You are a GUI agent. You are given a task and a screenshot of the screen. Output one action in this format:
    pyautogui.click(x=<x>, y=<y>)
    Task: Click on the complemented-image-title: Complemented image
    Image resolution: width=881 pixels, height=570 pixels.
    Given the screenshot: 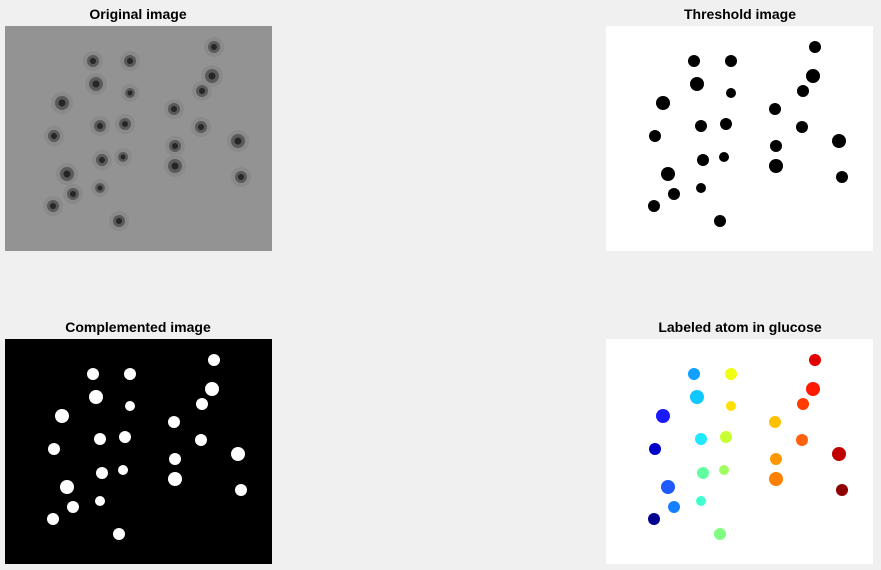 What is the action you would take?
    pyautogui.click(x=138, y=327)
    